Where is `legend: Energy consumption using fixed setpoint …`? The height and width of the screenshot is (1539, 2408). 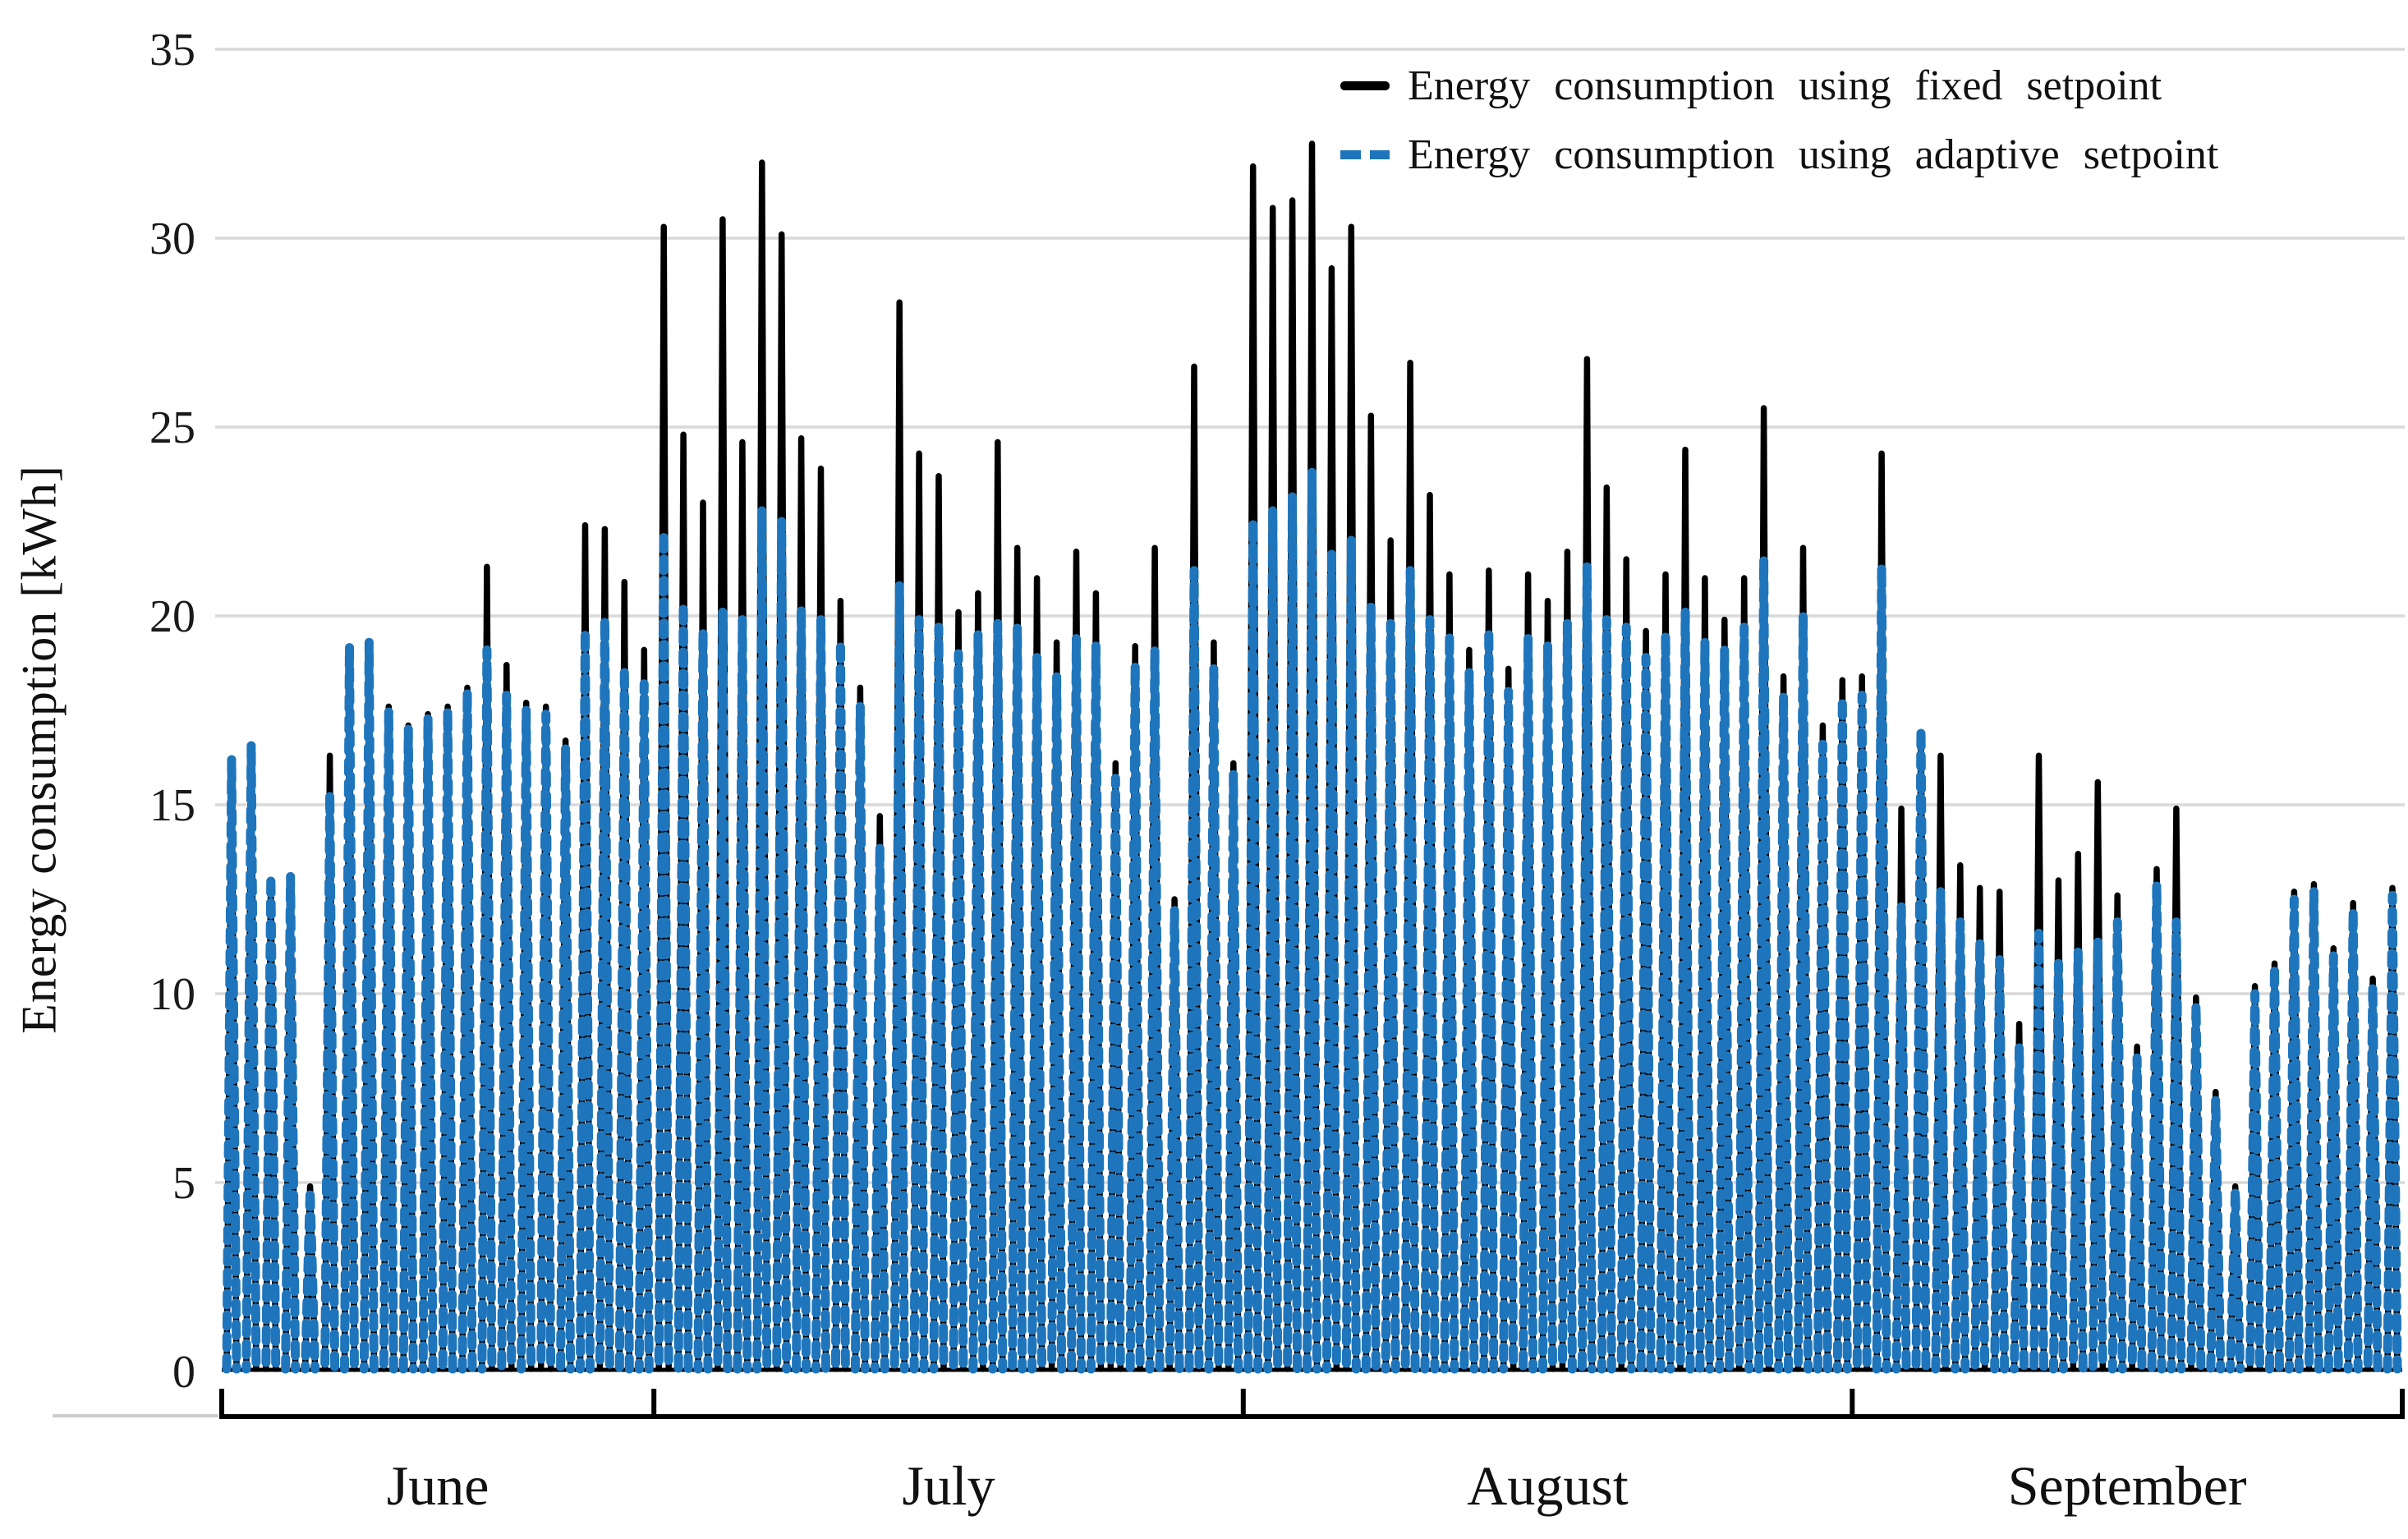
legend: Energy consumption using fixed setpoint … is located at coordinates (1779, 120).